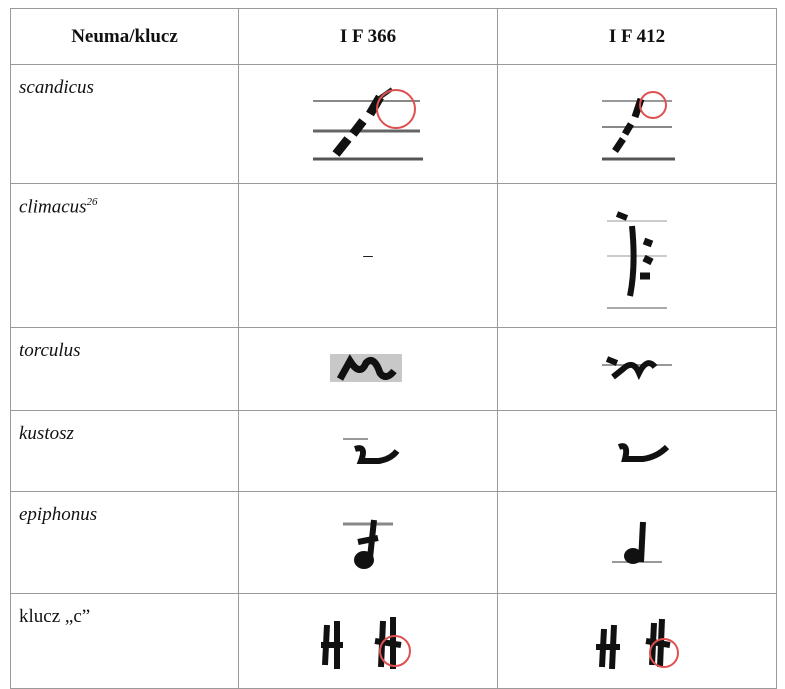 The width and height of the screenshot is (785, 689). Describe the element at coordinates (53, 207) in the screenshot. I see `name-text: climacus` at that location.